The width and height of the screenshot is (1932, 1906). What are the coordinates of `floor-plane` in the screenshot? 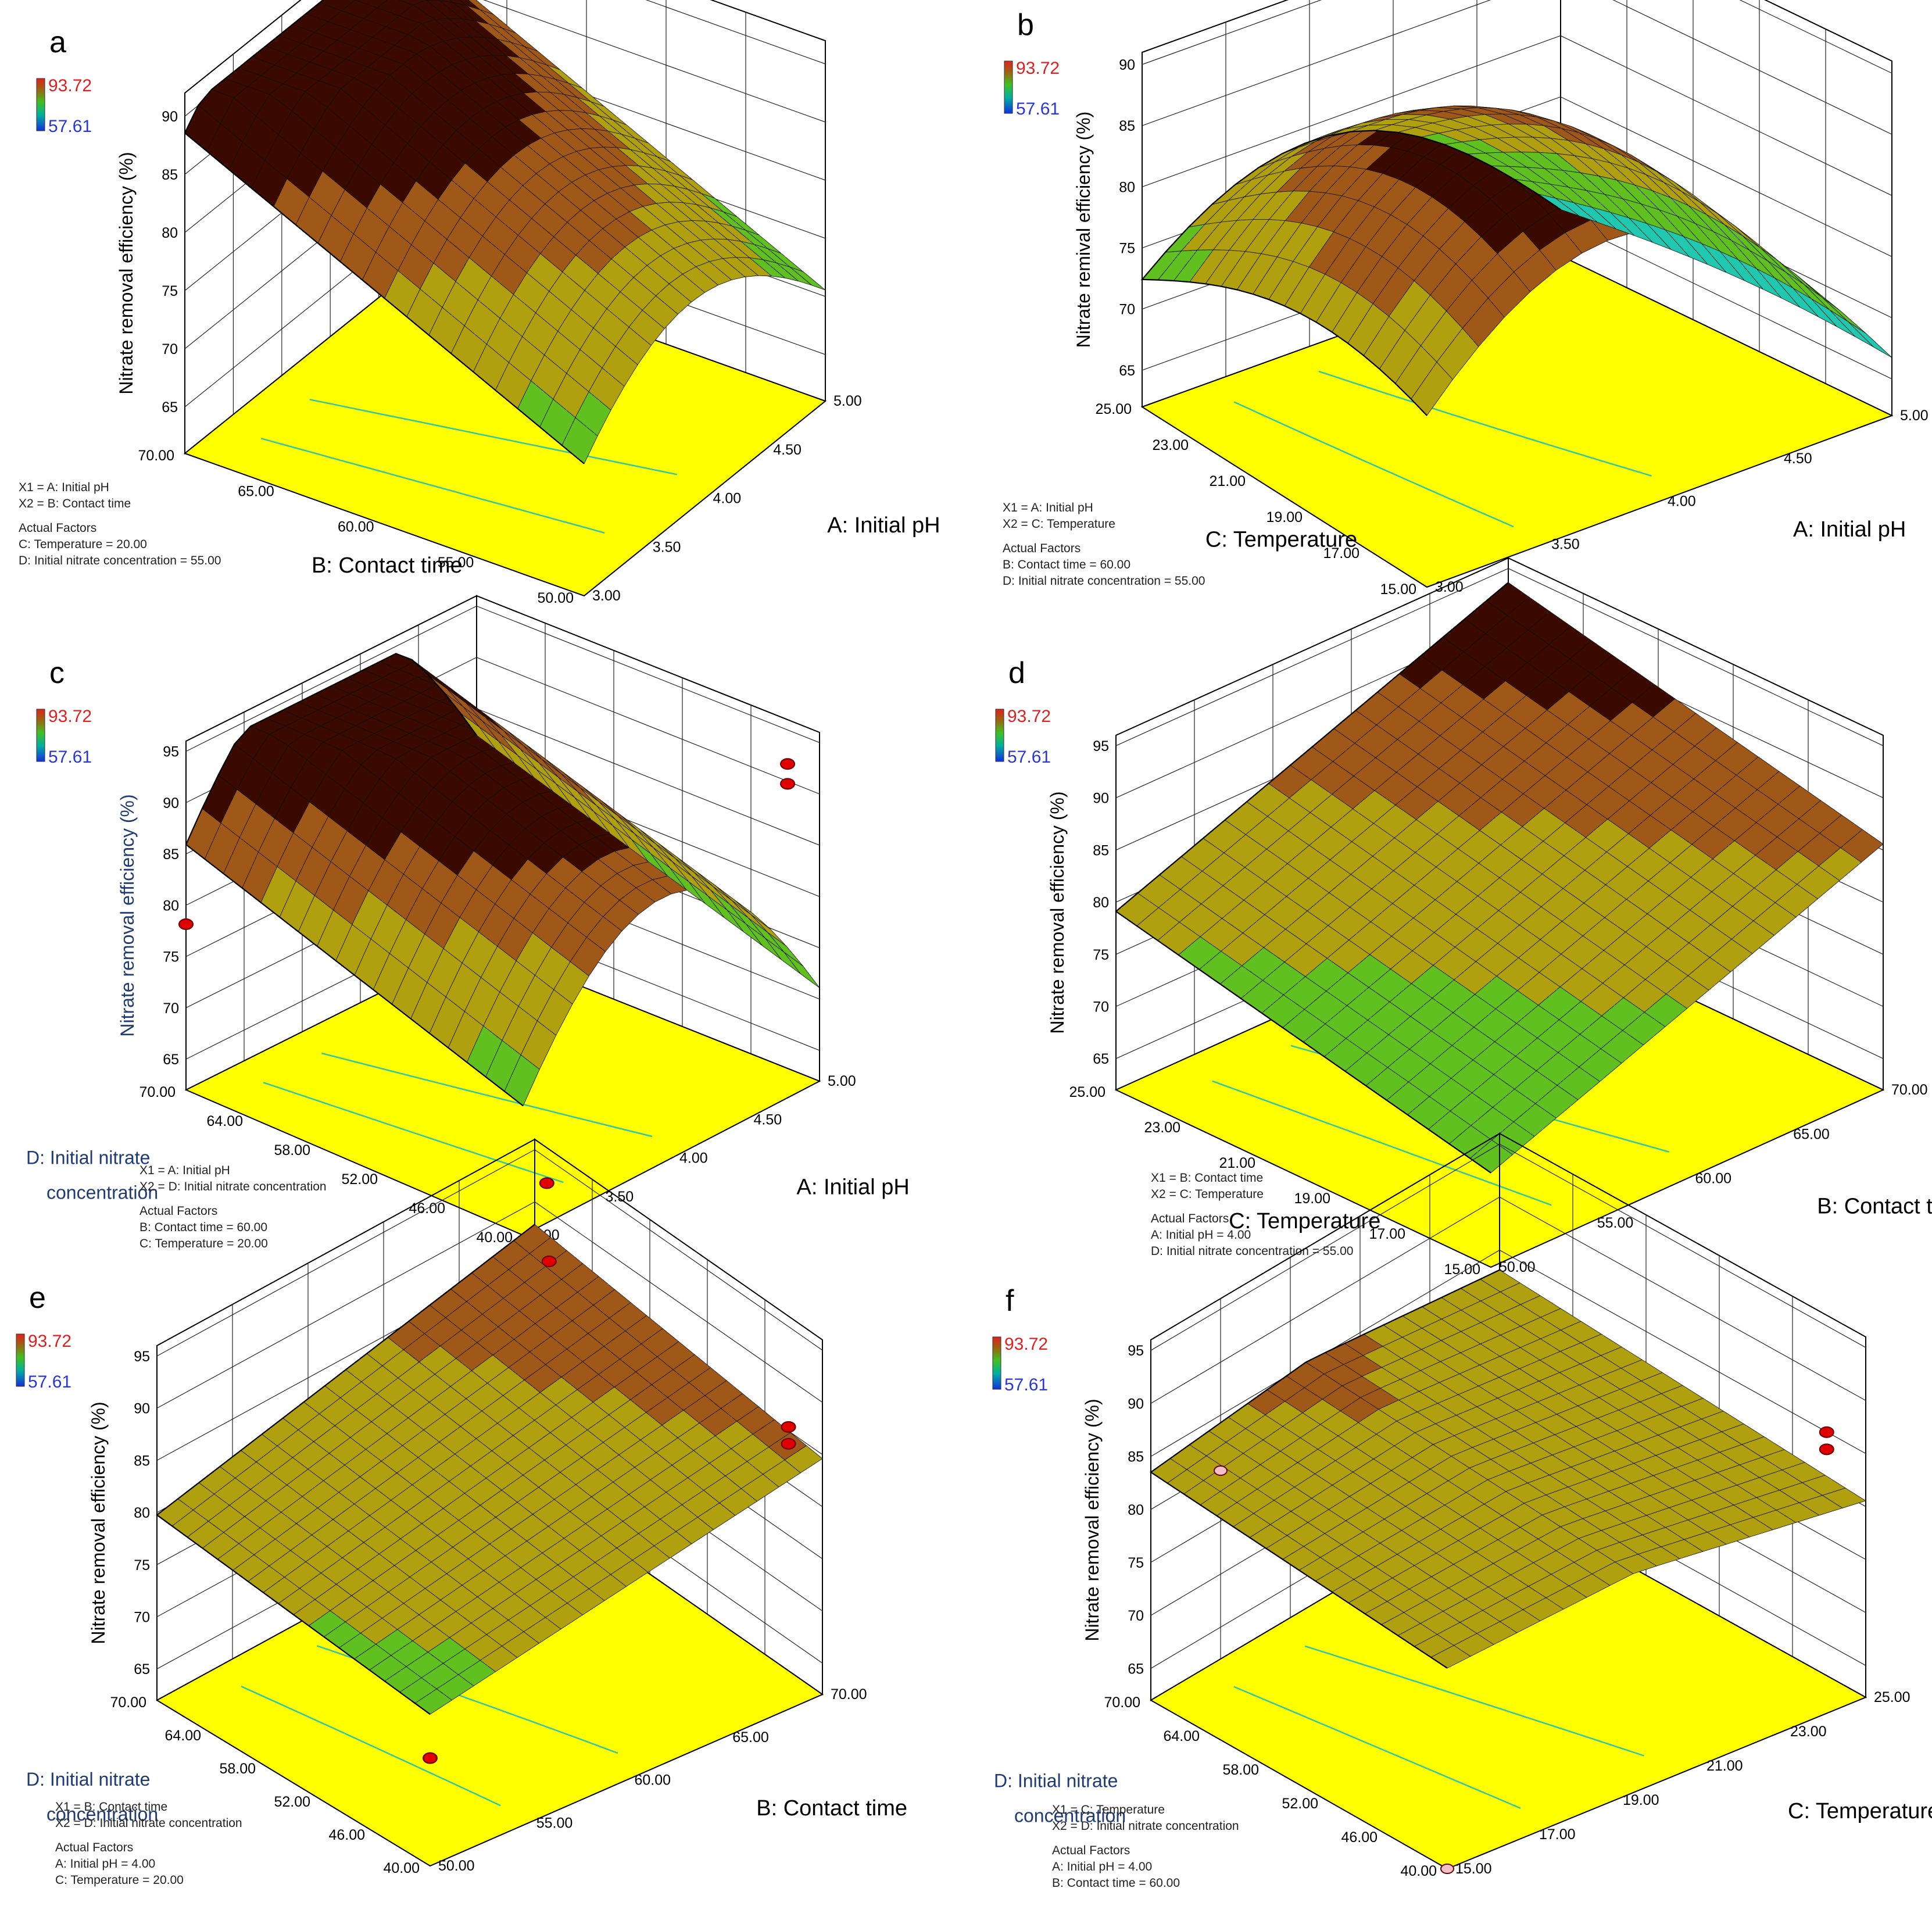 It's located at (505, 427).